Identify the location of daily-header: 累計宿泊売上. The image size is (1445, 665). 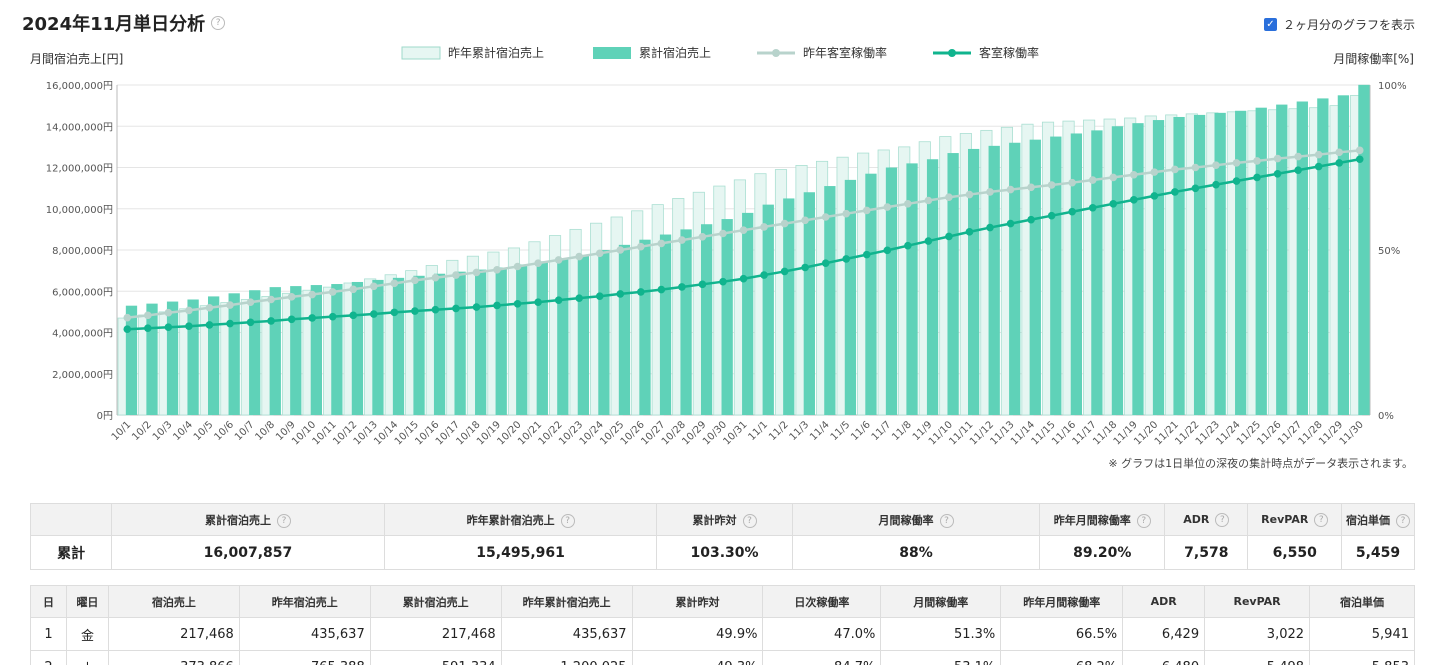
(435, 601).